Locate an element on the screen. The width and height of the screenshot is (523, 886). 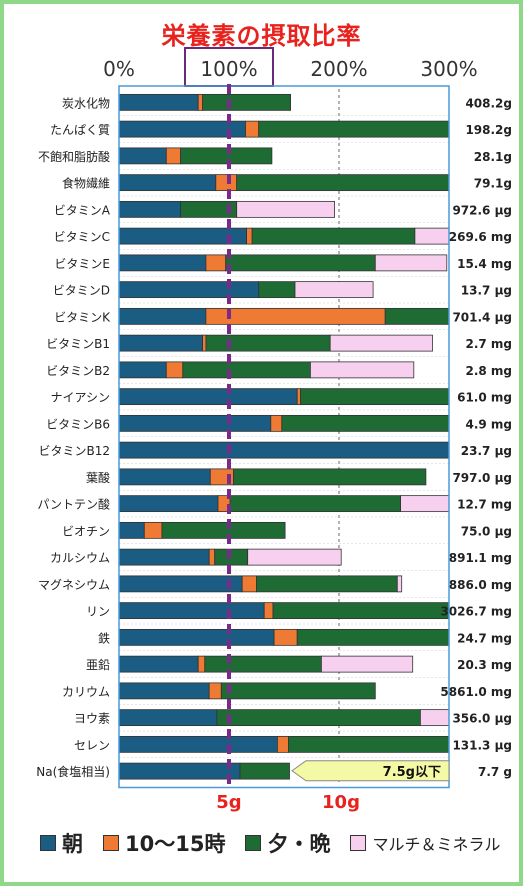
category-label: リン is located at coordinates (98, 612).